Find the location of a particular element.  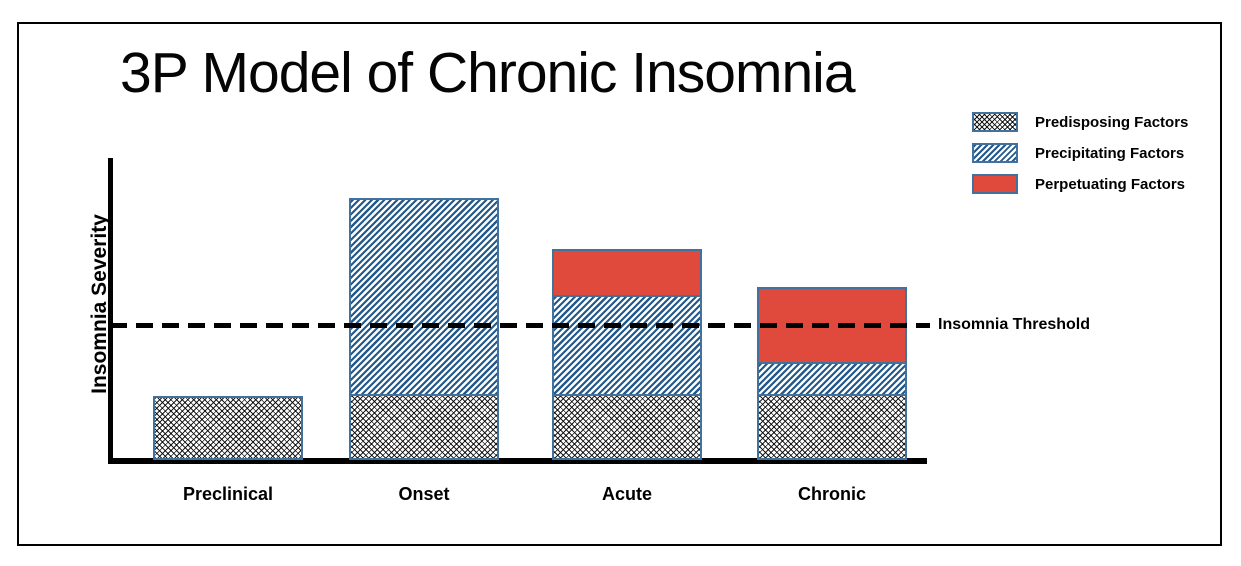

legend-label-precipitating: Precipitating Factors is located at coordinates (1110, 153).